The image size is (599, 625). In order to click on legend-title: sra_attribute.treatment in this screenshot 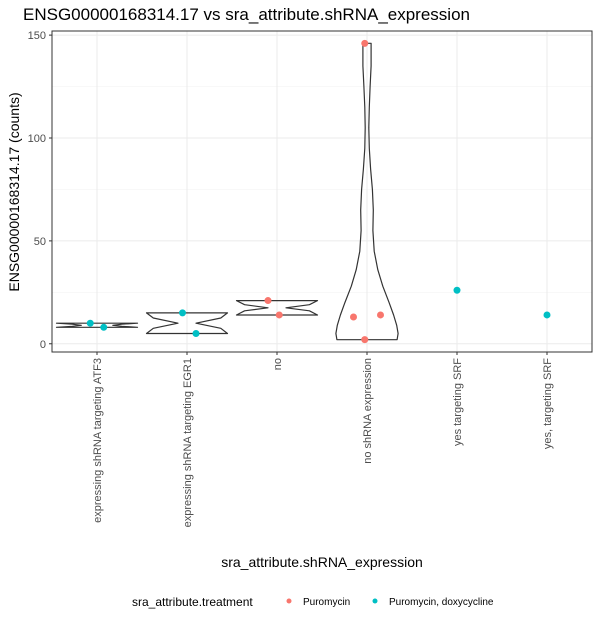, I will do `click(192, 602)`.